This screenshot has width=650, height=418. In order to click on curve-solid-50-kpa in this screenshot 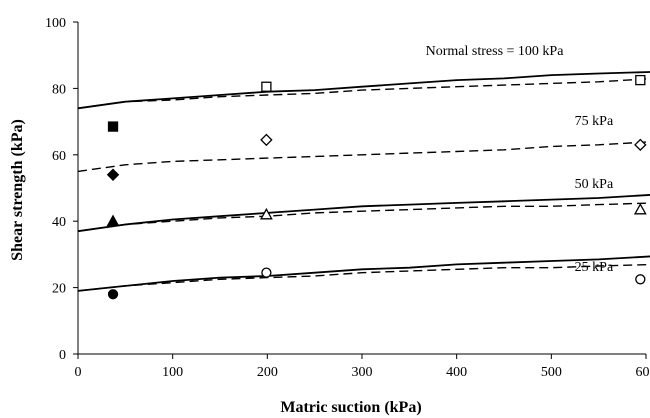, I will do `click(363, 213)`.